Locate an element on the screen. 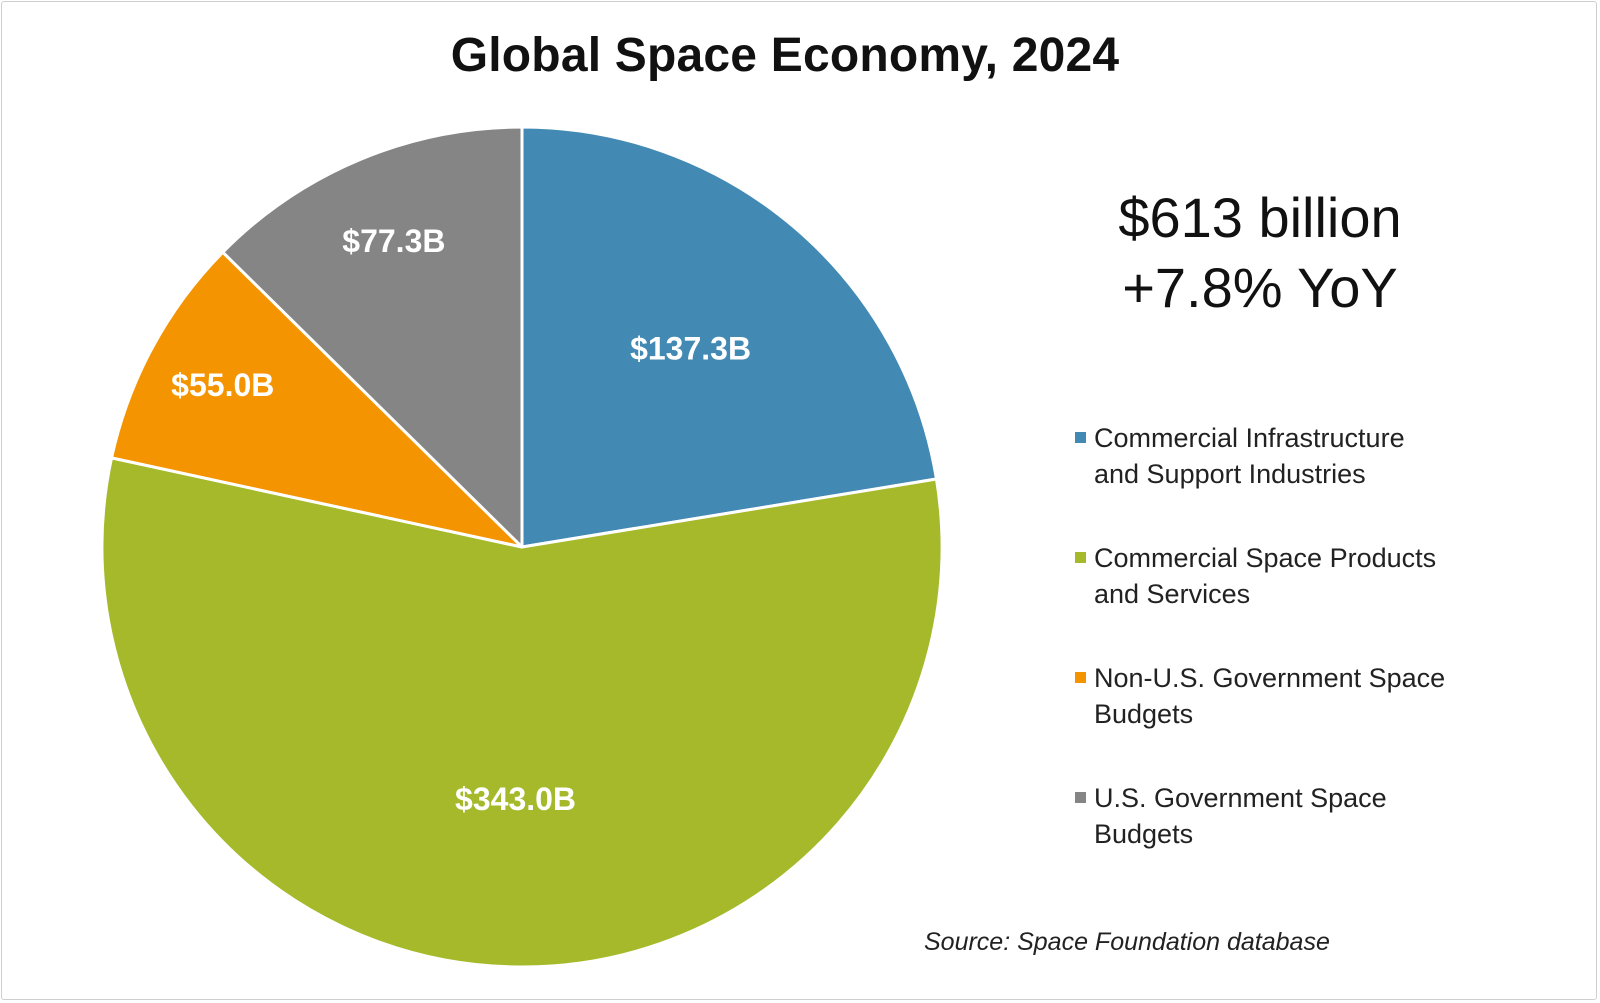  slice-value-label: $55.0B is located at coordinates (222, 385).